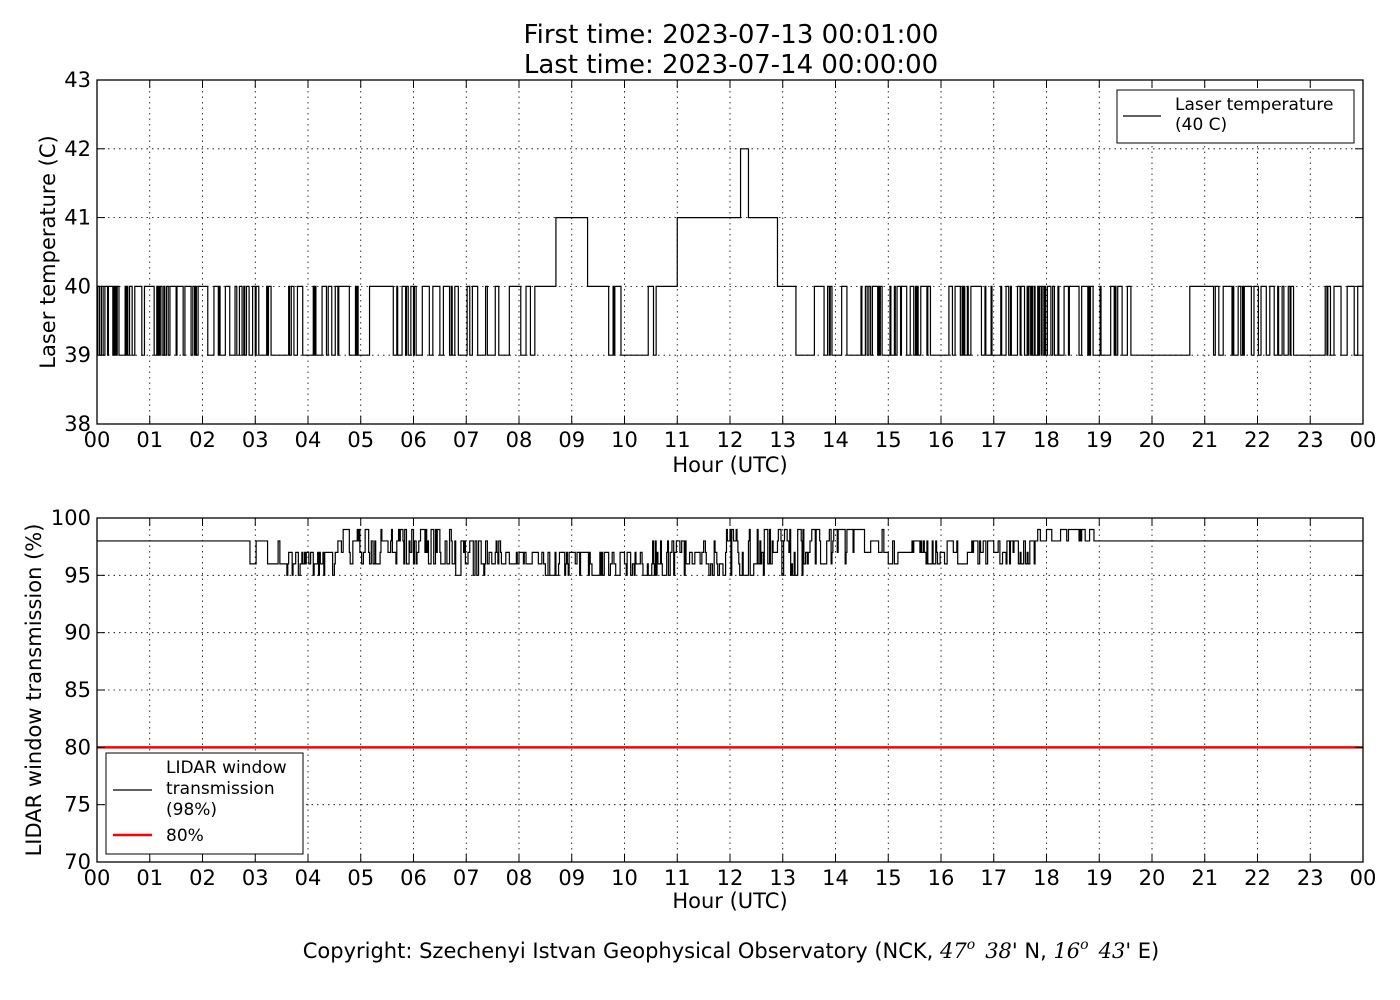 The height and width of the screenshot is (1000, 1400). I want to click on legend: Laser temperature (40 C), so click(1235, 116).